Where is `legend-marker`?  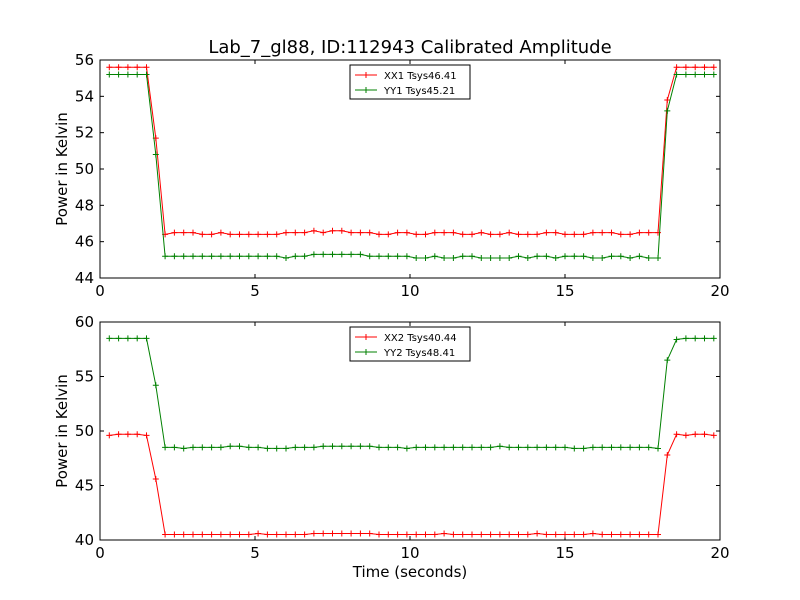 legend-marker is located at coordinates (366, 75).